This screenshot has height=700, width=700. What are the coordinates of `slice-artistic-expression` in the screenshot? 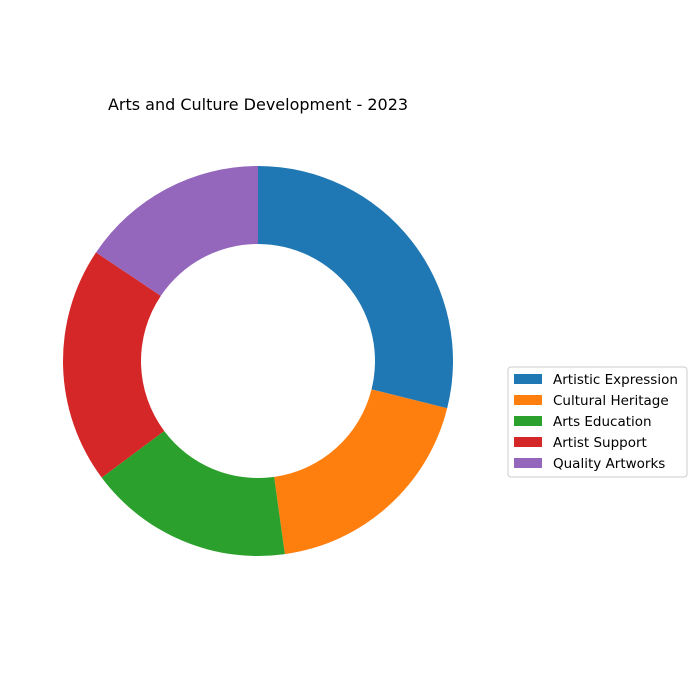 It's located at (355, 287).